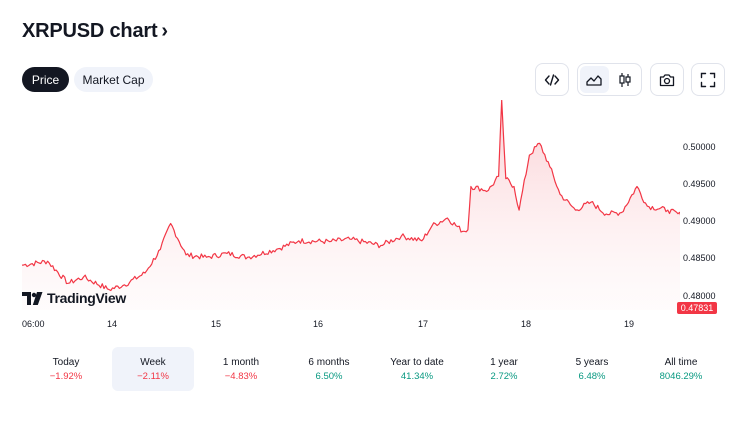  What do you see at coordinates (318, 324) in the screenshot?
I see `x-tick-label: 16` at bounding box center [318, 324].